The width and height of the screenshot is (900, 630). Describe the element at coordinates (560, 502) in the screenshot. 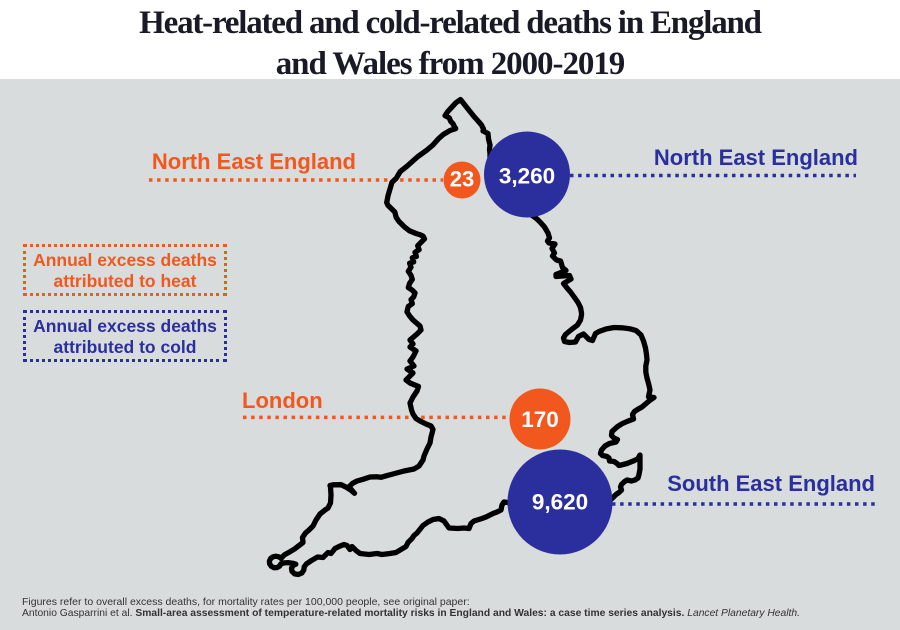

I see `svg-text: 9,620` at that location.